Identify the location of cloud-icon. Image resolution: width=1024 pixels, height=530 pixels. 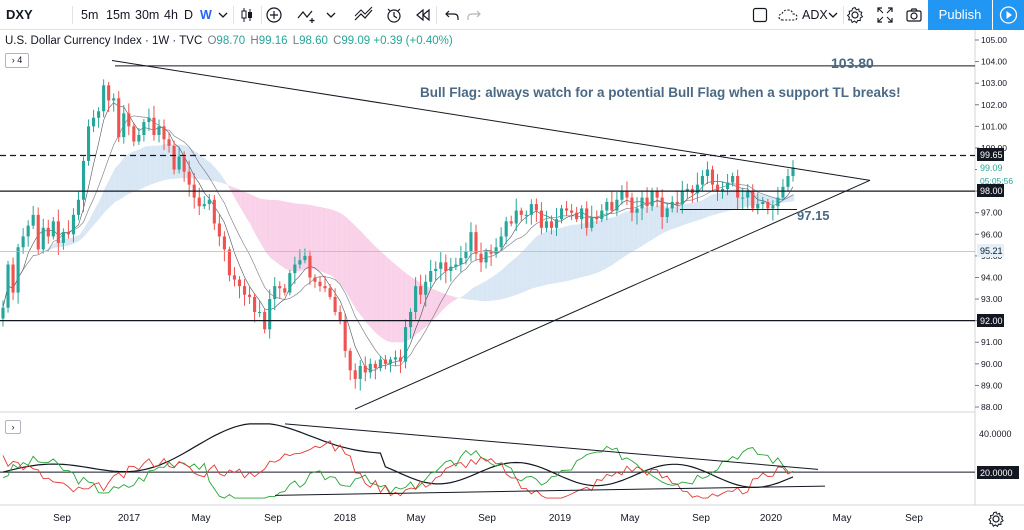
(789, 15).